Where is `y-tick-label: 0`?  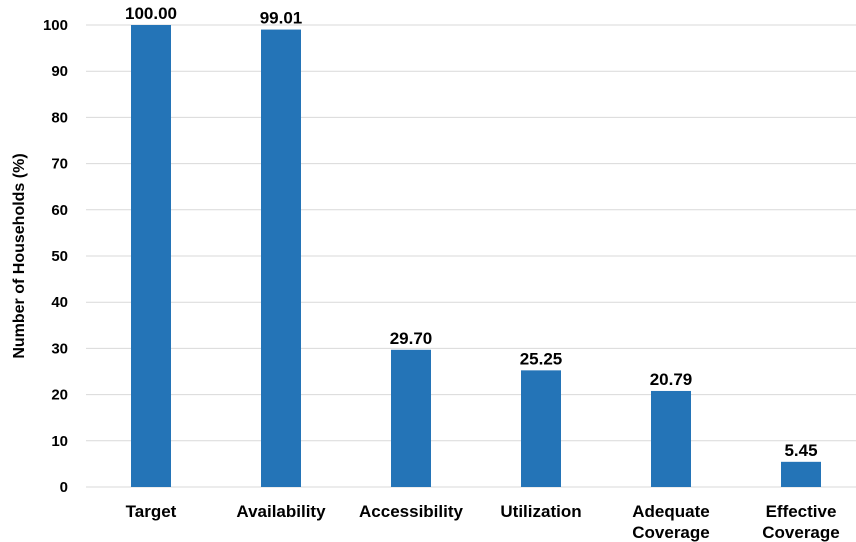 y-tick-label: 0 is located at coordinates (64, 487).